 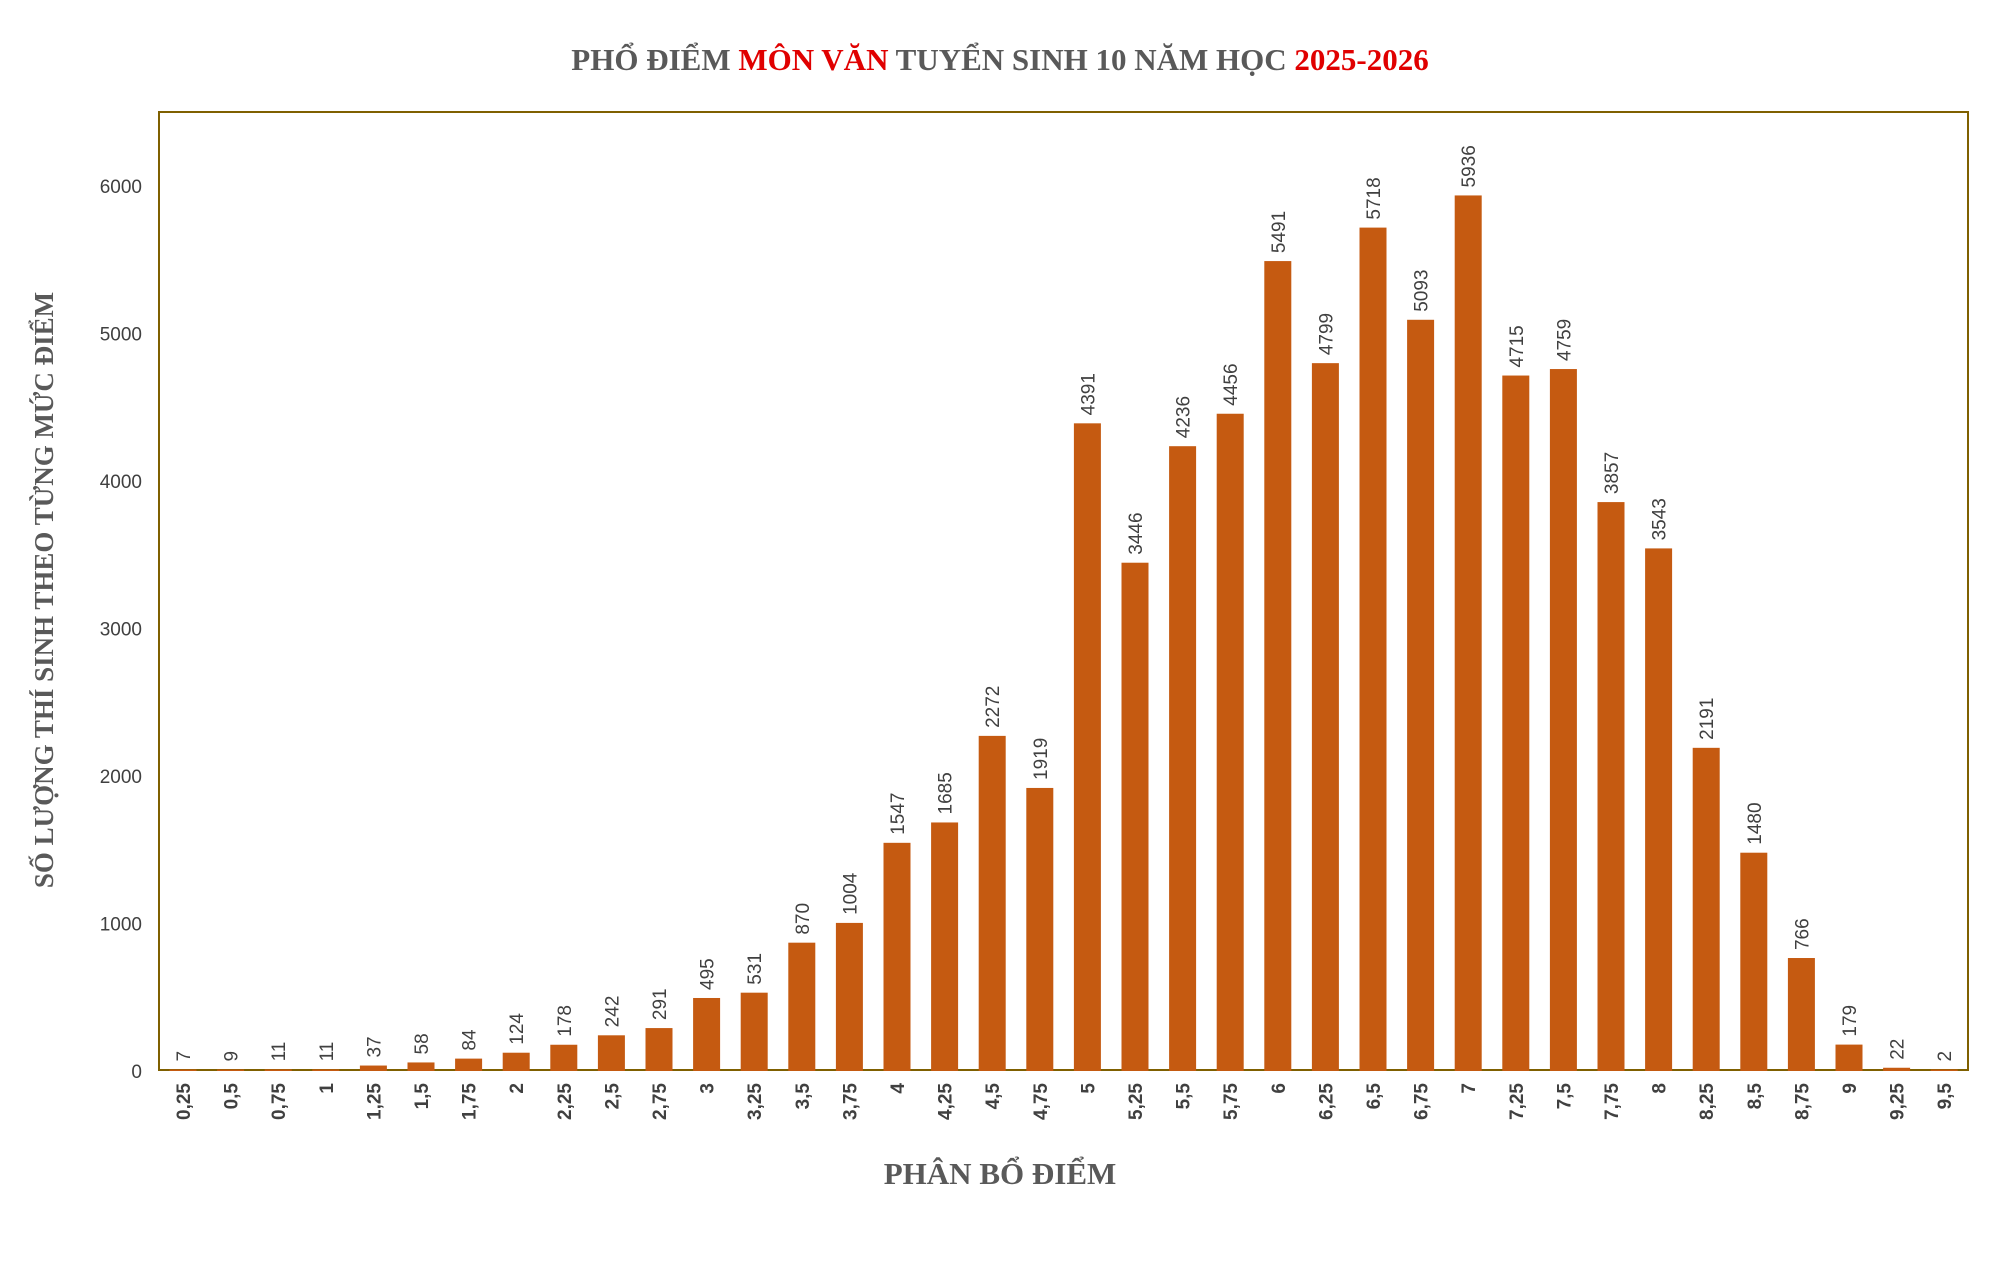 I want to click on x-tick-label: 6,75, so click(x=1422, y=1101).